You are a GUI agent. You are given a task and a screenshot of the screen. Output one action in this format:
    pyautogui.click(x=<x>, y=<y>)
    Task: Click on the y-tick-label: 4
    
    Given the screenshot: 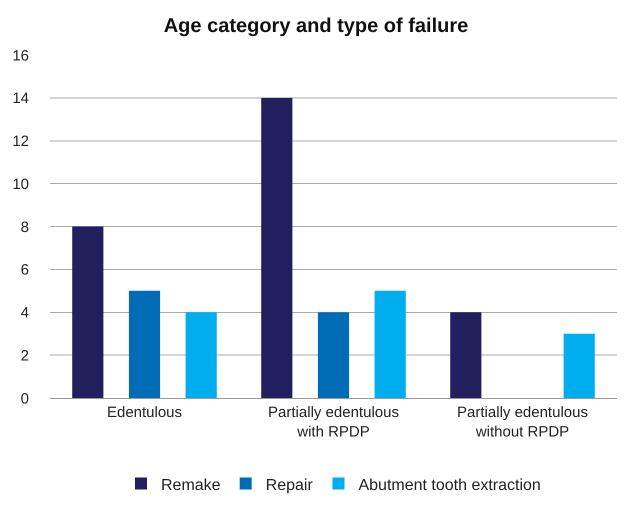 What is the action you would take?
    pyautogui.click(x=24, y=313)
    